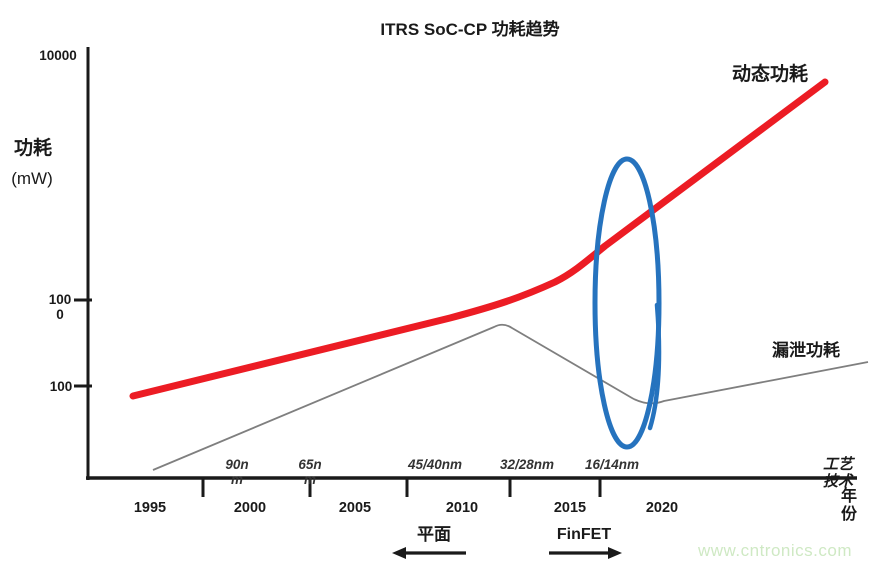 The height and width of the screenshot is (570, 878). I want to click on x-tick-label-2000: 2000, so click(250, 508).